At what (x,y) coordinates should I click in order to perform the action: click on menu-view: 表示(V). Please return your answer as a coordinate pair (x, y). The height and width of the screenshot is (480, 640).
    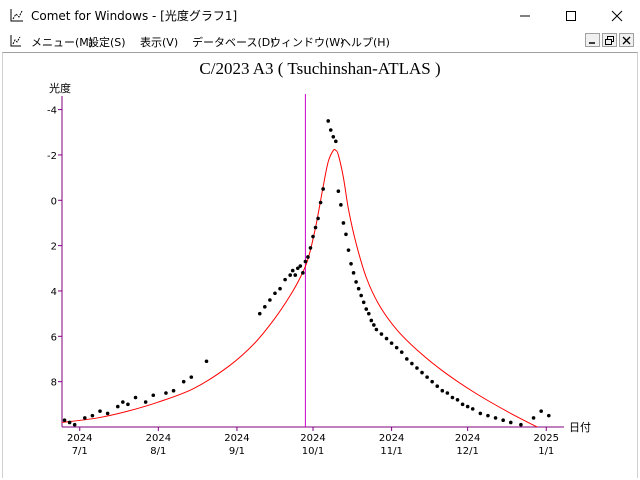
    Looking at the image, I should click on (159, 42).